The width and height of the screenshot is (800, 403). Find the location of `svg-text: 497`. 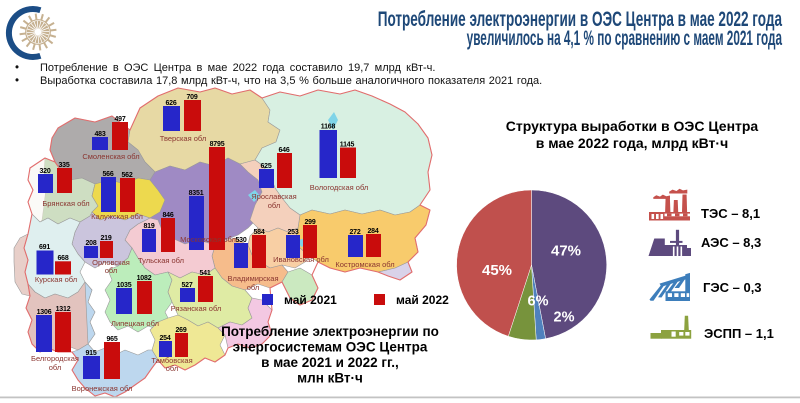

svg-text: 497 is located at coordinates (119, 119).